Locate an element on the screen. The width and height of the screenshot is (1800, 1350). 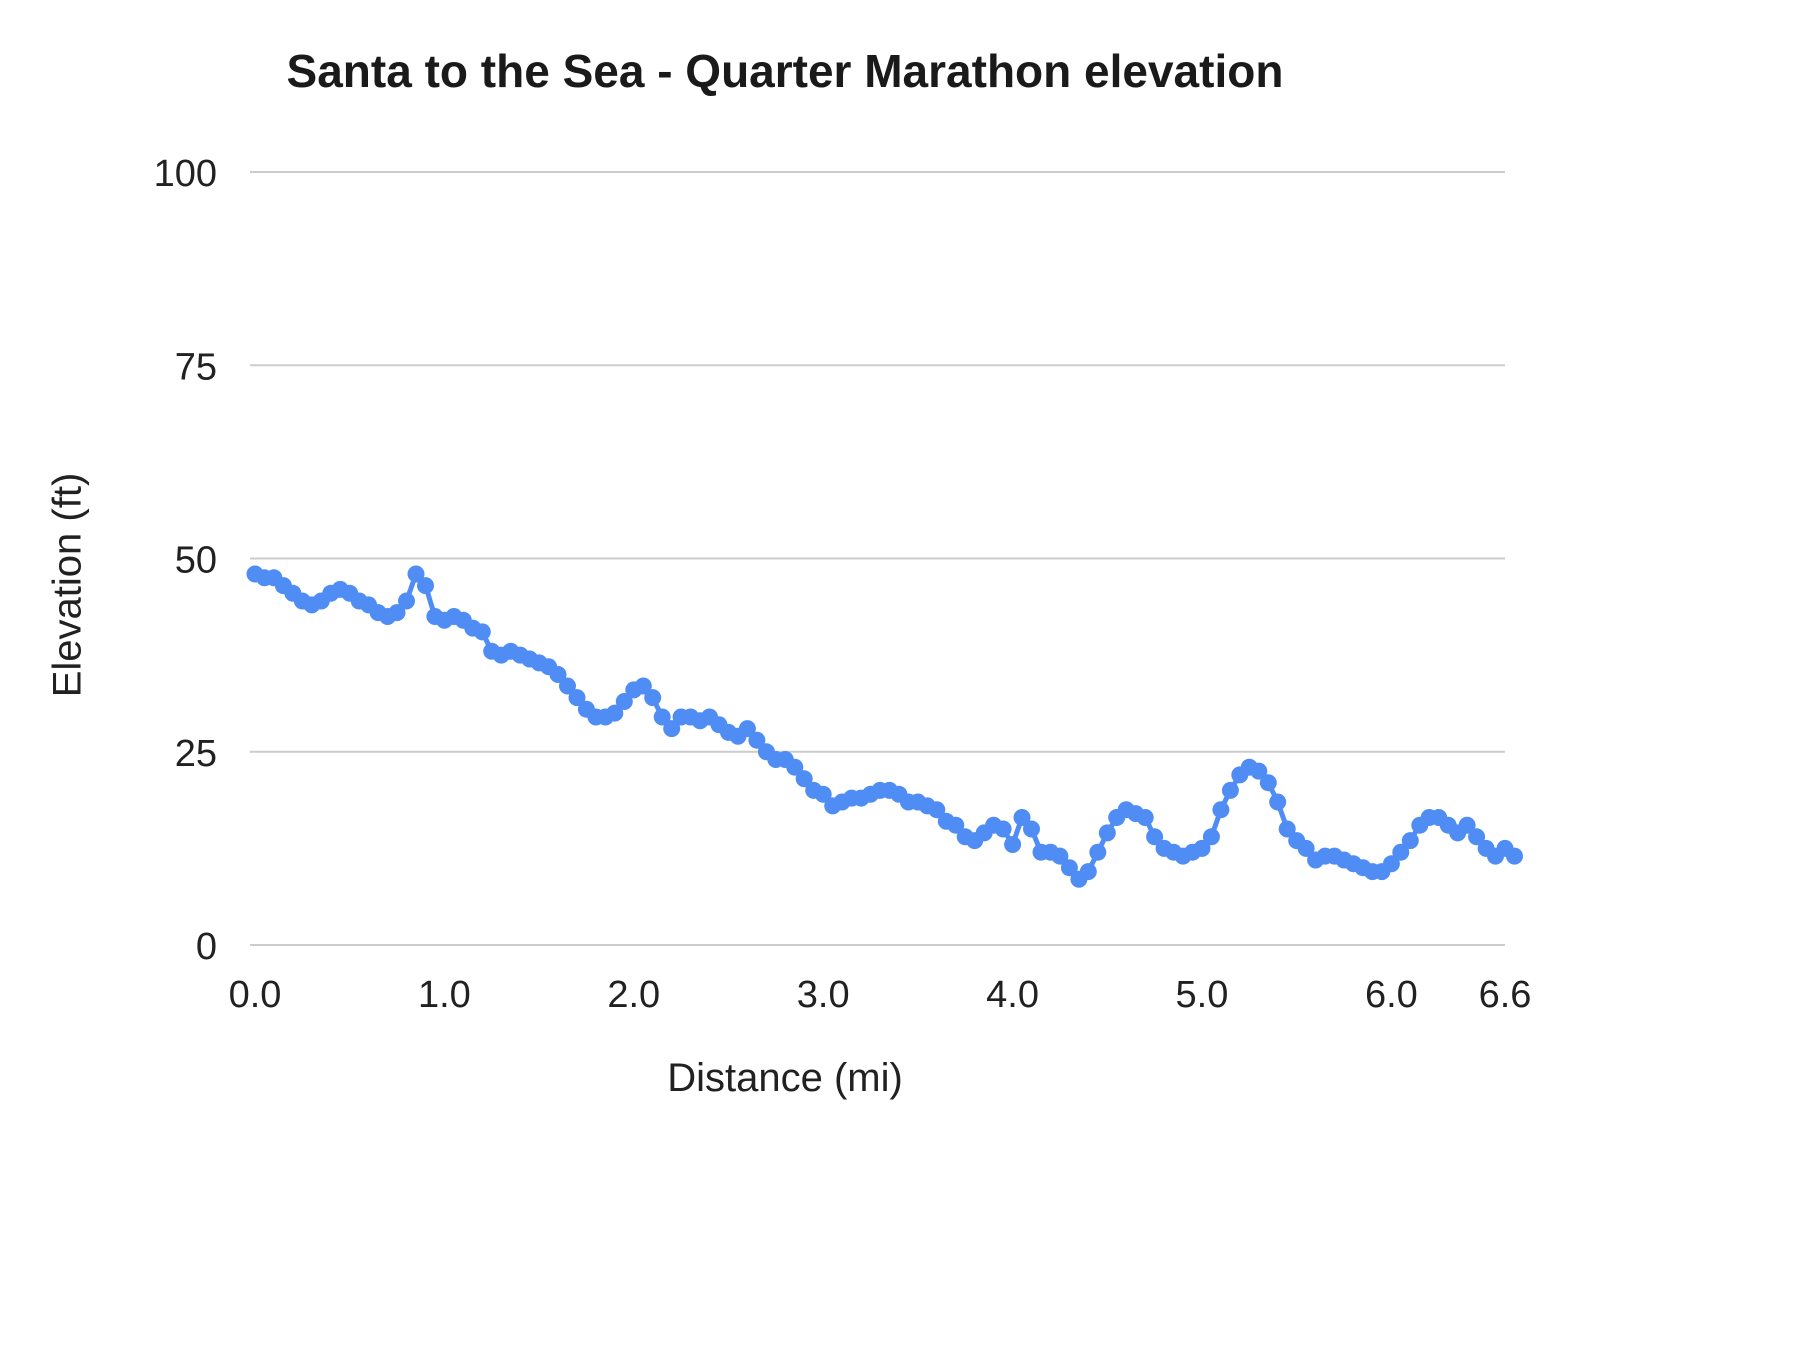
x-tick-label: 4.0 is located at coordinates (1012, 995).